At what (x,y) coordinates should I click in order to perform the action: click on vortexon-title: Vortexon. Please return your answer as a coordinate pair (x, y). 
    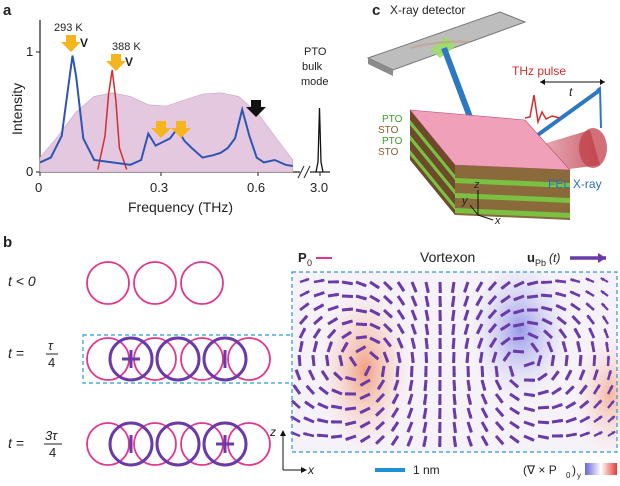
    Looking at the image, I should click on (447, 257).